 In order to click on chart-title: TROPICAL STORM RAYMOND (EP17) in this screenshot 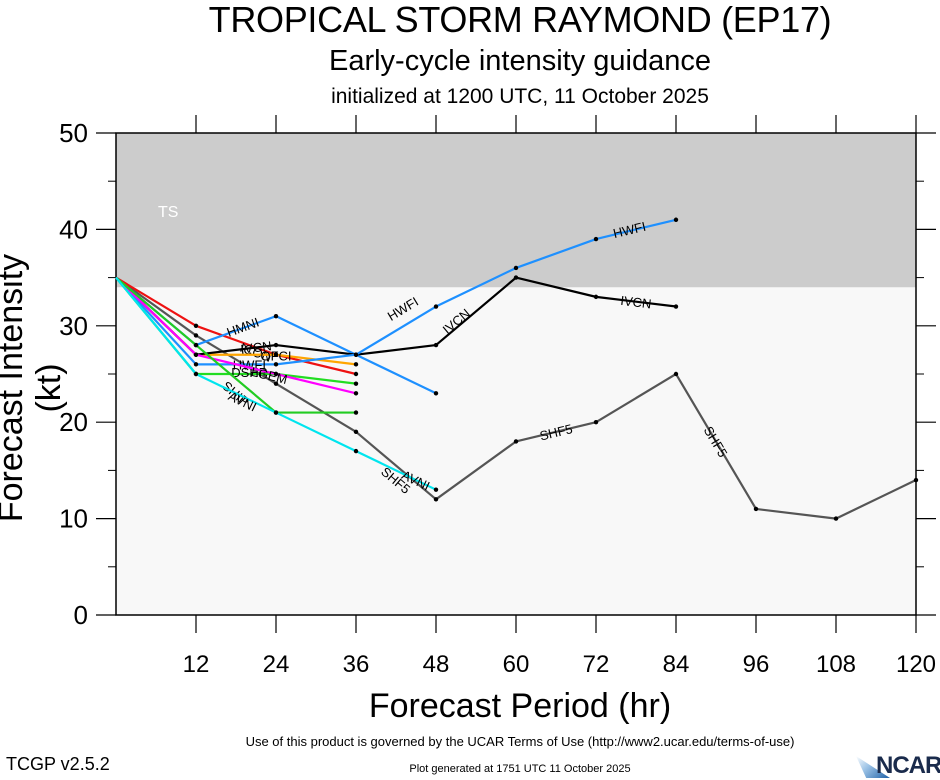, I will do `click(520, 20)`.